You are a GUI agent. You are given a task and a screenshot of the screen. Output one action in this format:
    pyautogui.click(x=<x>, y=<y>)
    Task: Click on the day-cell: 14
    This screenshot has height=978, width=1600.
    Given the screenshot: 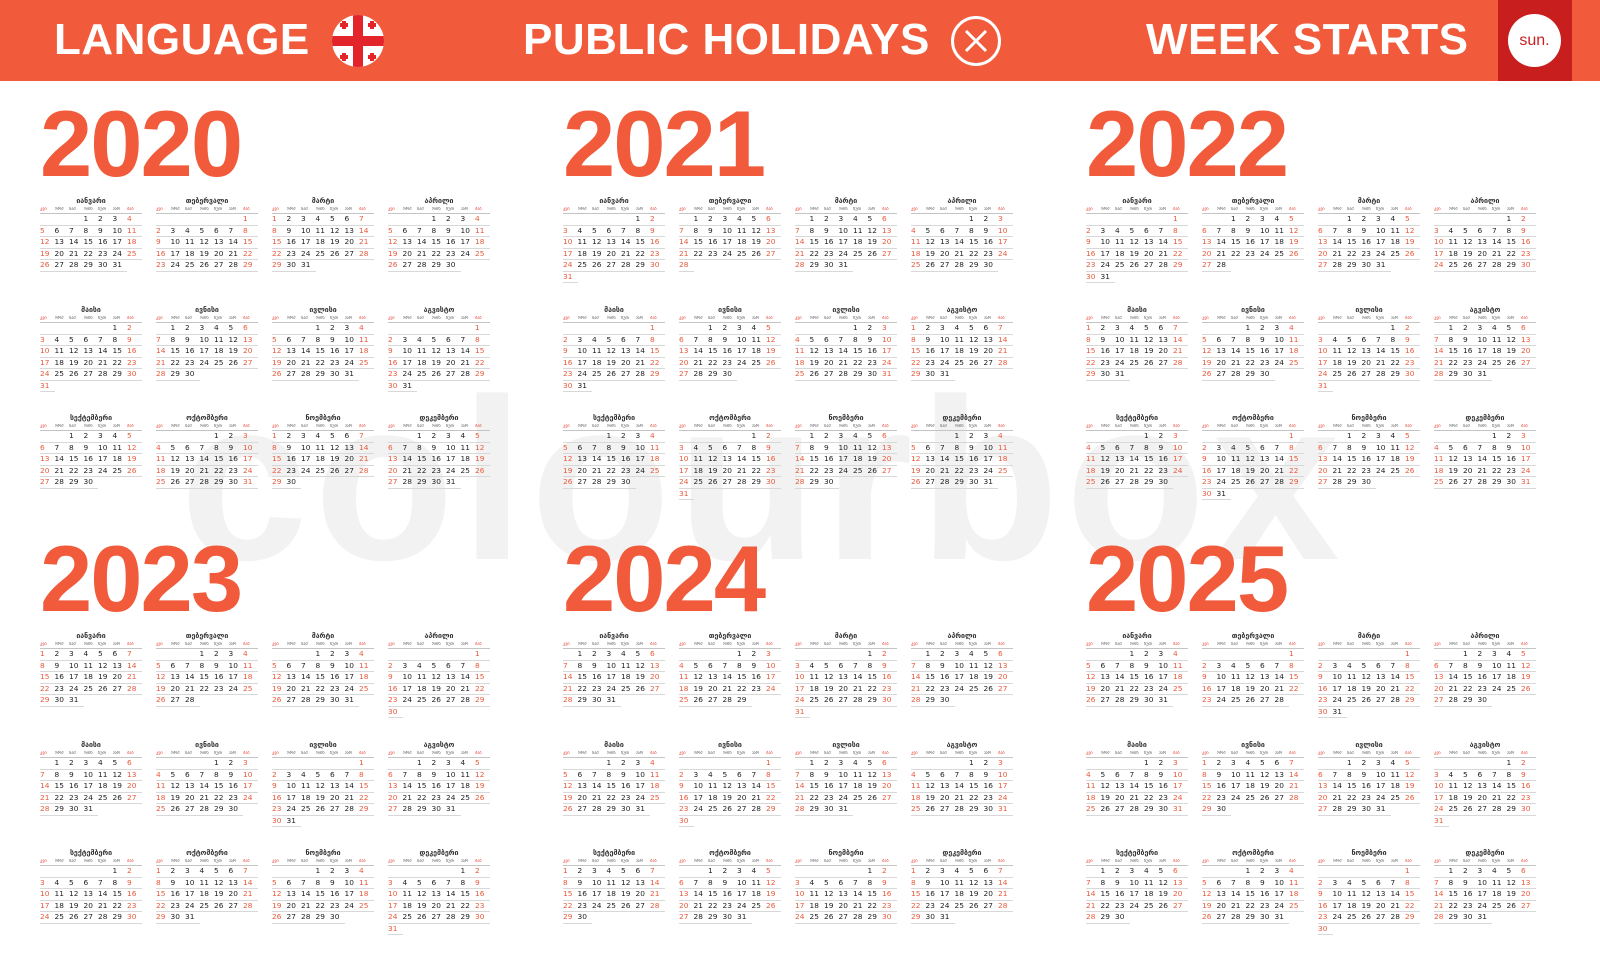 What is the action you would take?
    pyautogui.click(x=1441, y=352)
    